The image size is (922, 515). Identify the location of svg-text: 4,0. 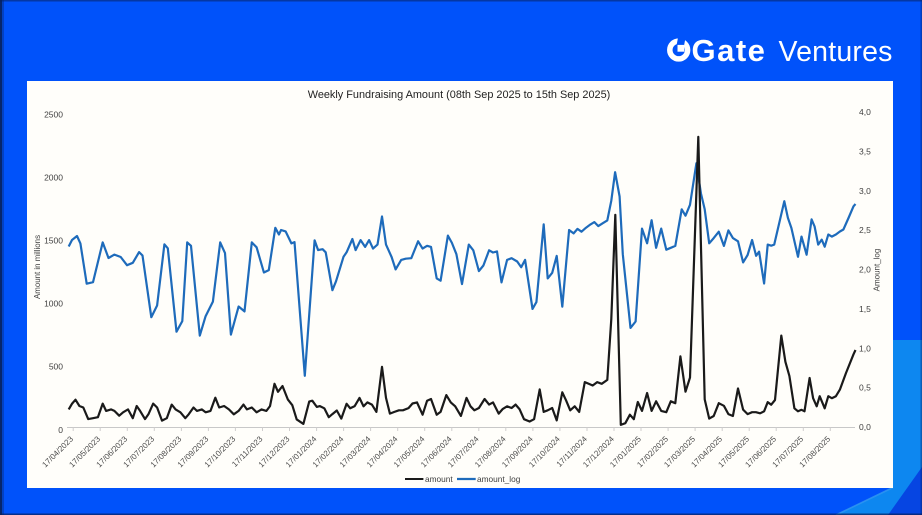
(865, 112).